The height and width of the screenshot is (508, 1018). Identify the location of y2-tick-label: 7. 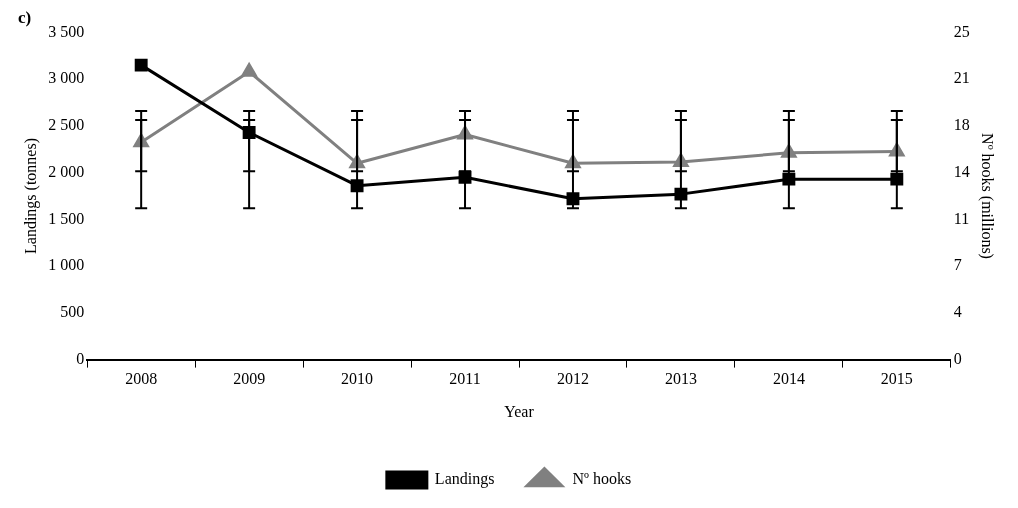
(957, 265).